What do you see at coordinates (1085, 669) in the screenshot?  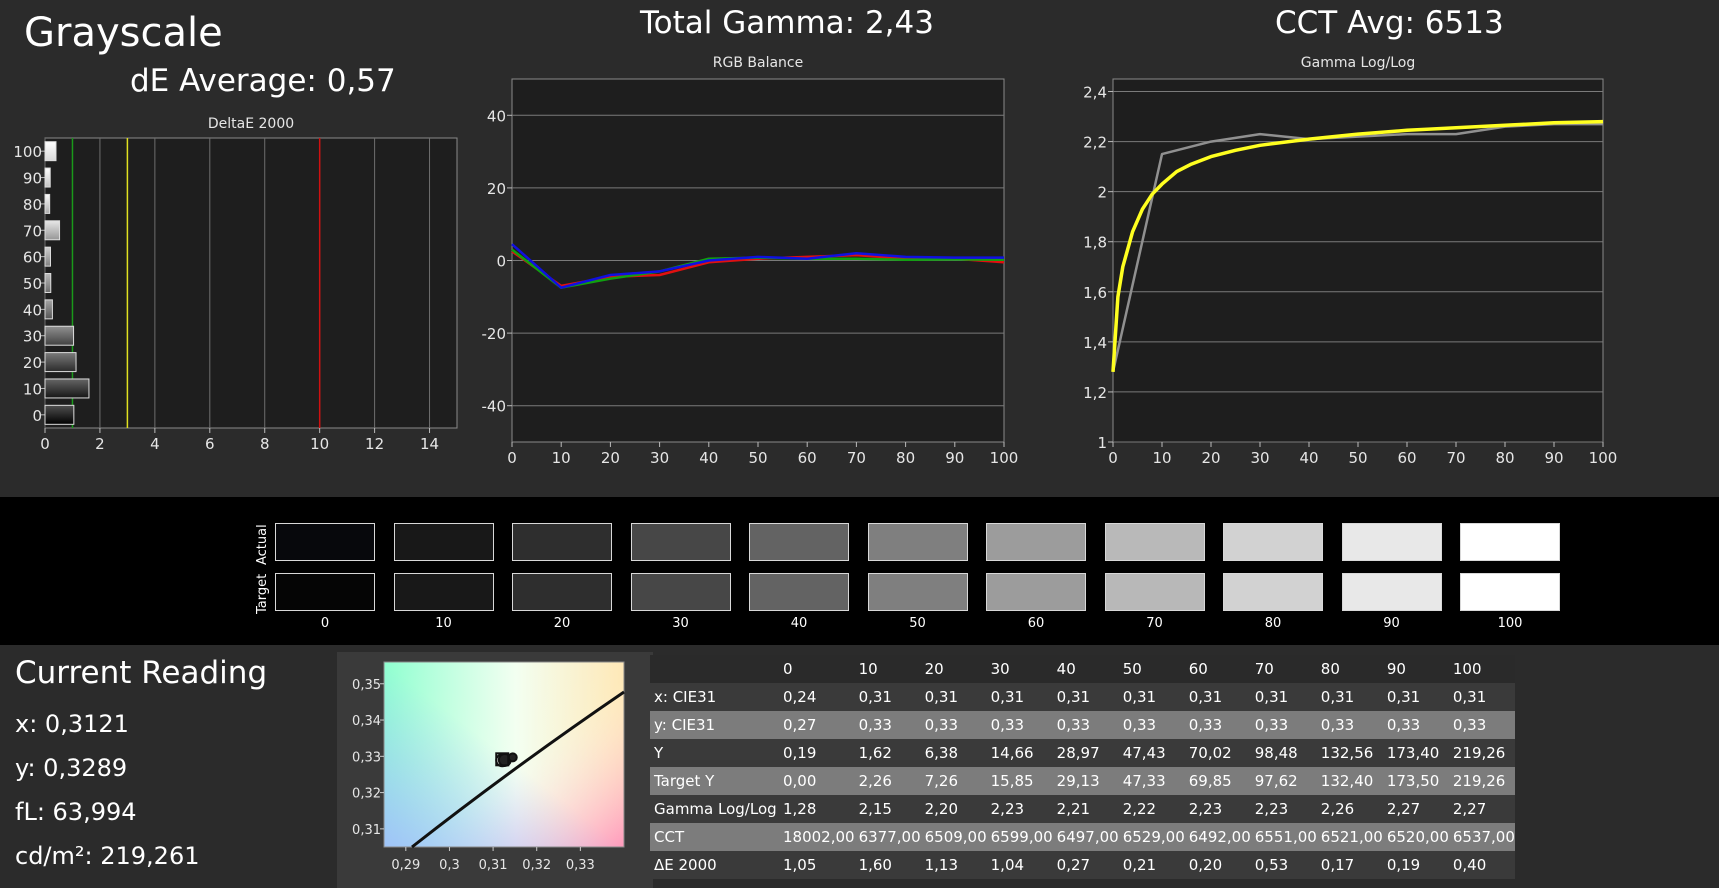 I see `table-header-cell: 40` at bounding box center [1085, 669].